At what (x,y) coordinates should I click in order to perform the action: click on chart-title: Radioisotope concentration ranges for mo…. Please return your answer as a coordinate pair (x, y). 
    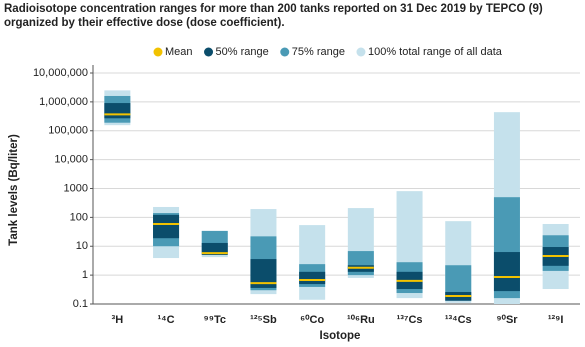
    Looking at the image, I should click on (273, 9).